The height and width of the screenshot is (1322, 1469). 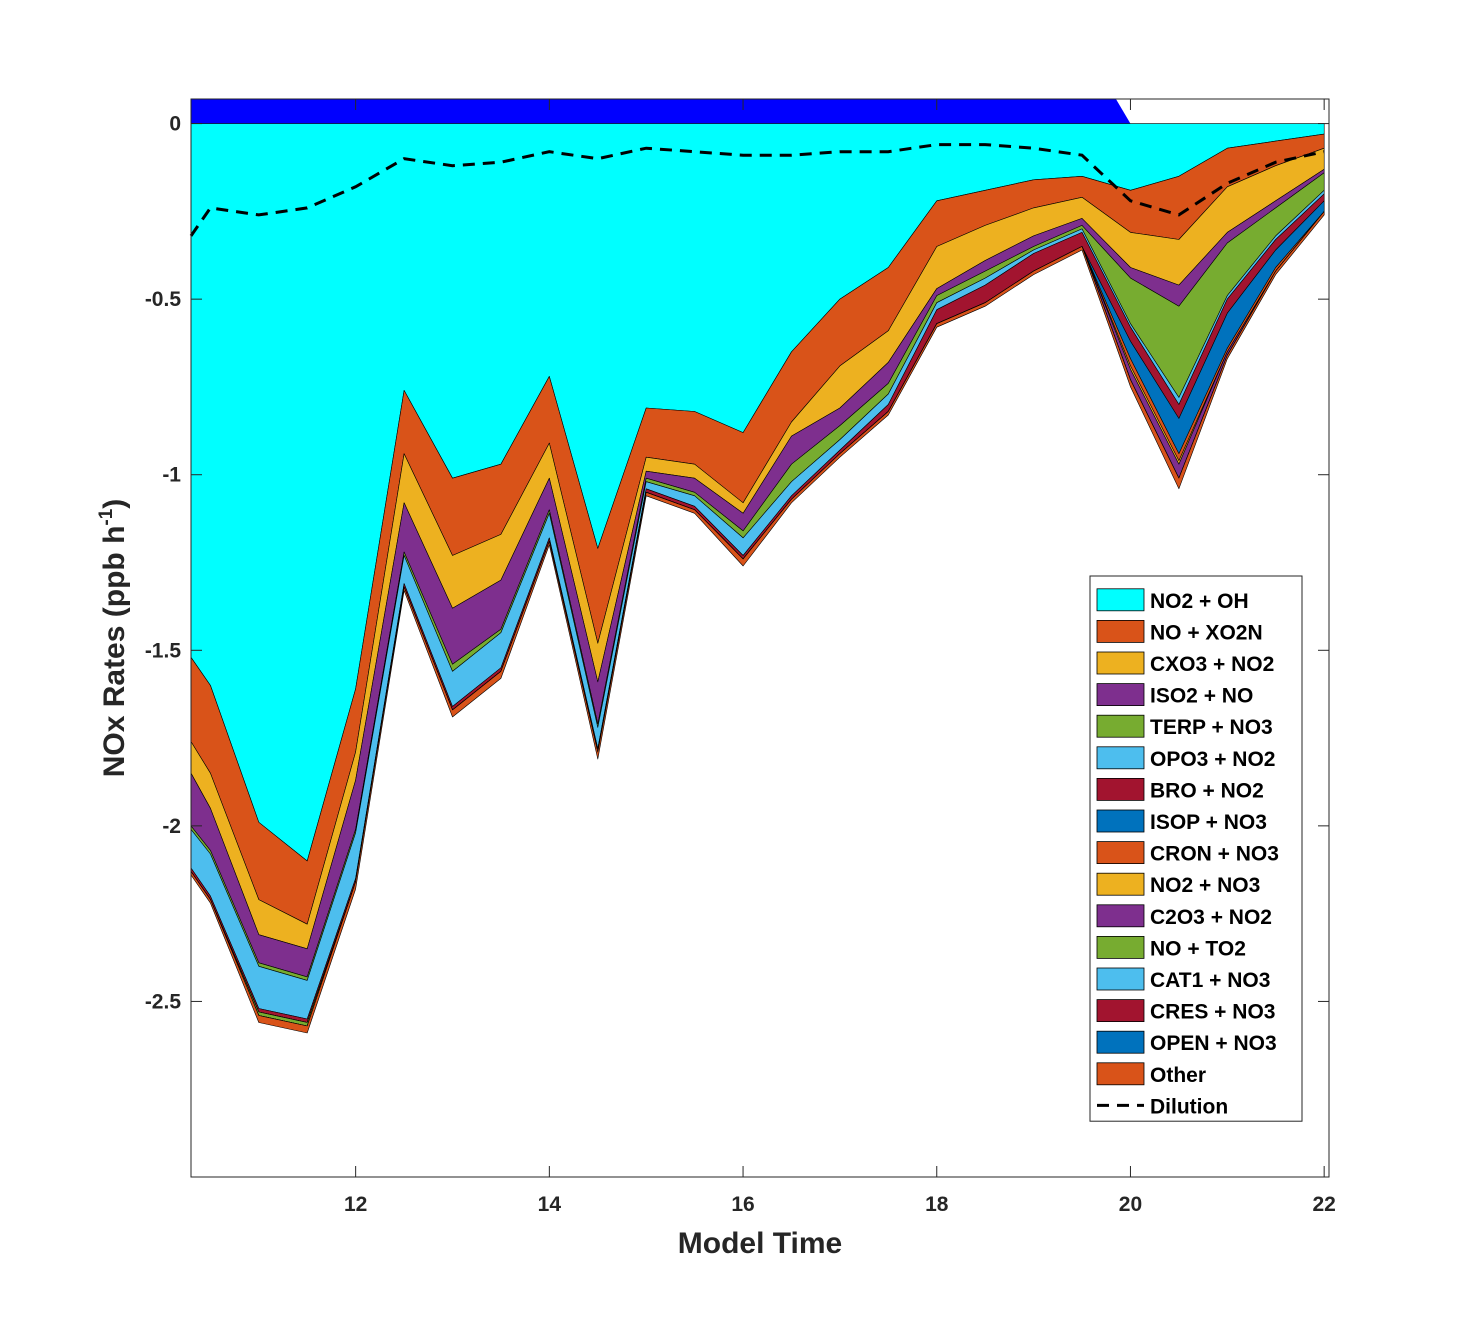 What do you see at coordinates (1120, 852) in the screenshot?
I see `legend-swatch-cron-no3` at bounding box center [1120, 852].